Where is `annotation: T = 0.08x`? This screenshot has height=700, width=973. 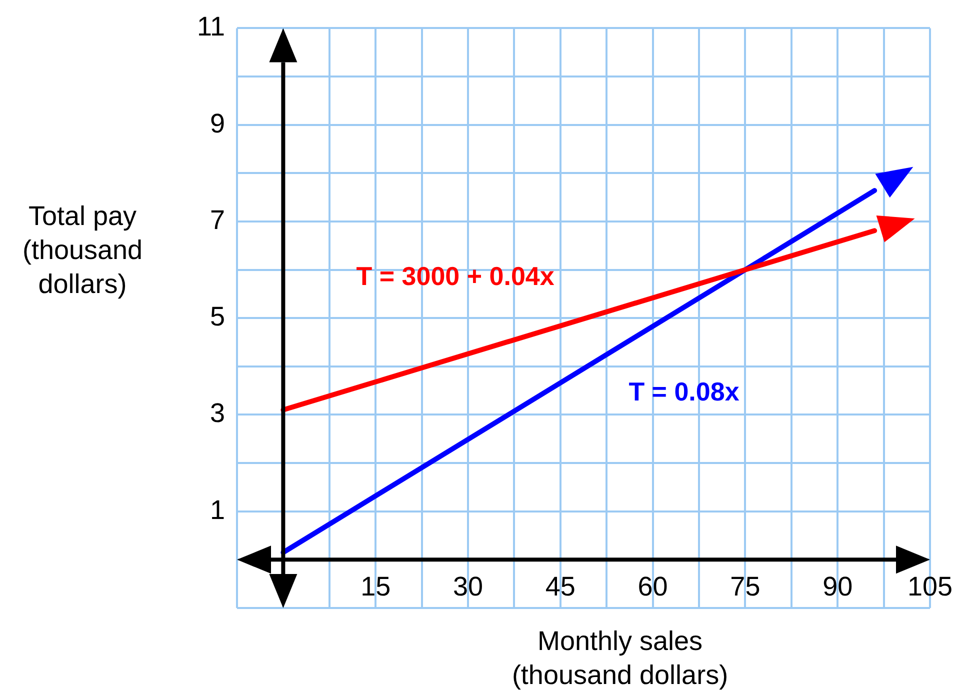
annotation: T = 0.08x is located at coordinates (684, 391).